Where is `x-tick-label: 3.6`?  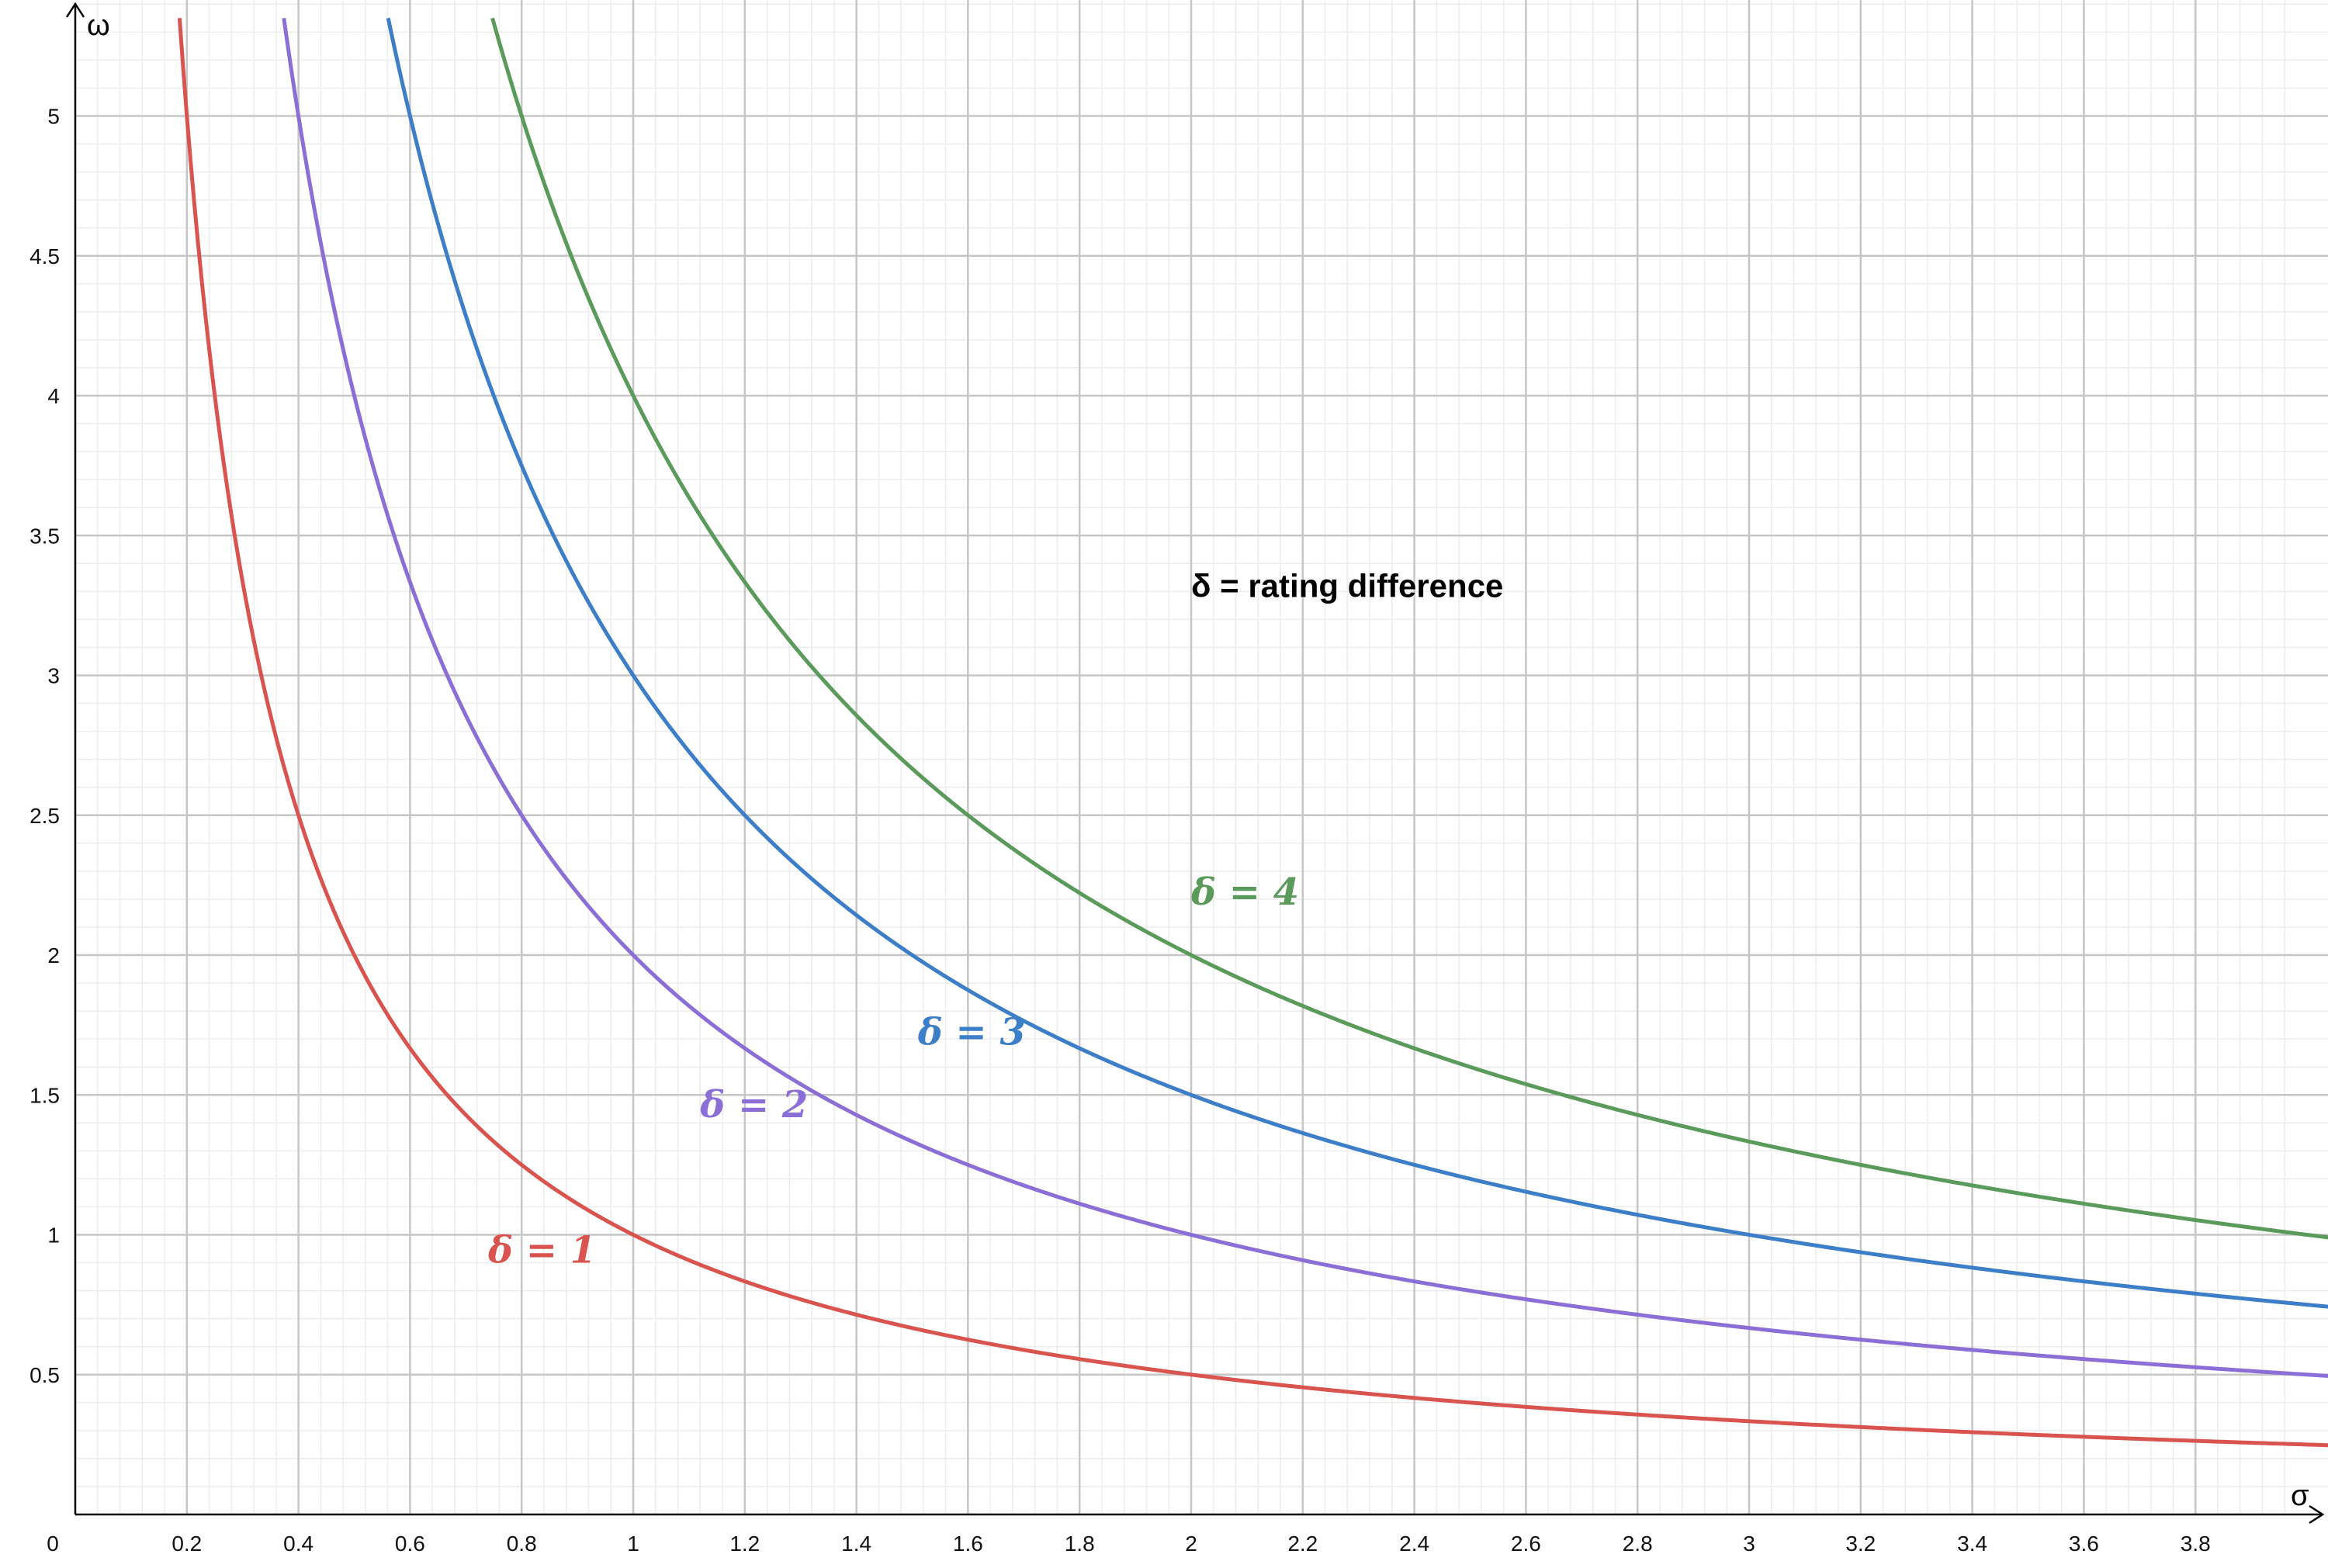
x-tick-label: 3.6 is located at coordinates (2084, 1544).